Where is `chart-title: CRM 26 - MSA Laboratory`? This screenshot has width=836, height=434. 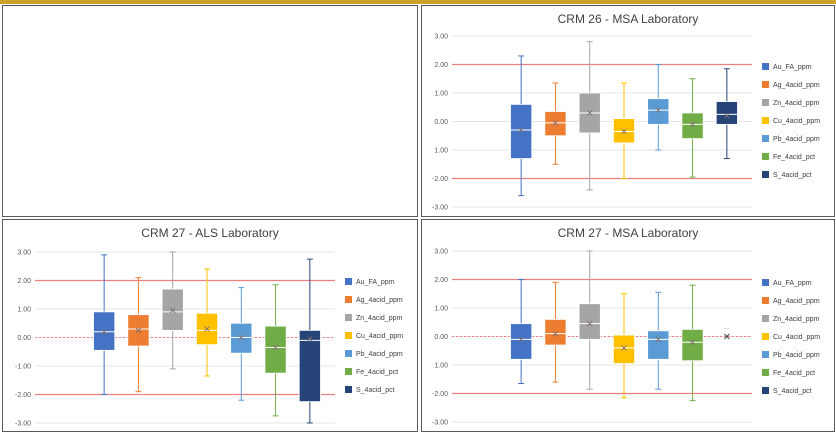
chart-title: CRM 26 - MSA Laboratory is located at coordinates (628, 19).